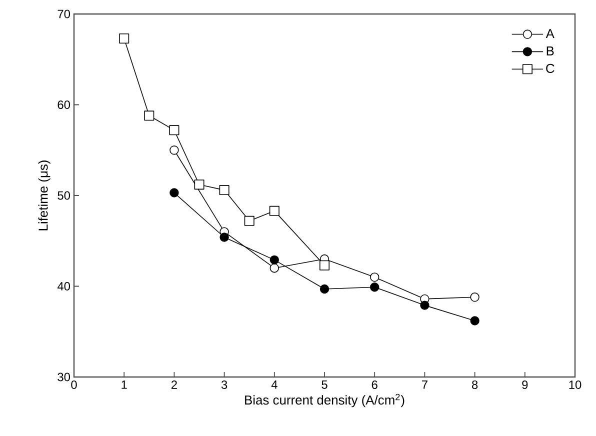 Image resolution: width=596 pixels, height=436 pixels. What do you see at coordinates (375, 384) in the screenshot?
I see `x-tick-label: 6` at bounding box center [375, 384].